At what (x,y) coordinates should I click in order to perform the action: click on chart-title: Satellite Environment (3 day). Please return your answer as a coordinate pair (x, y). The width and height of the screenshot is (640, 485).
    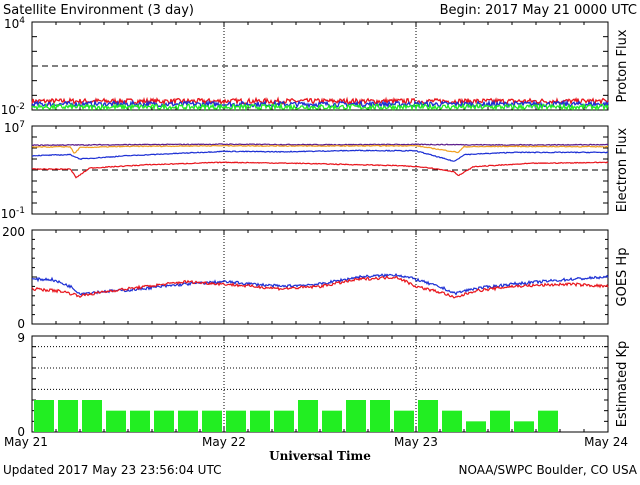
    Looking at the image, I should click on (98, 10).